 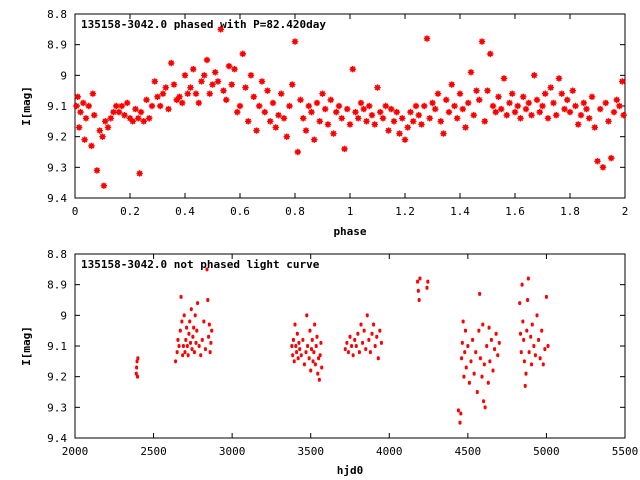 What do you see at coordinates (389, 451) in the screenshot?
I see `unphased-x-tick-label: 4000` at bounding box center [389, 451].